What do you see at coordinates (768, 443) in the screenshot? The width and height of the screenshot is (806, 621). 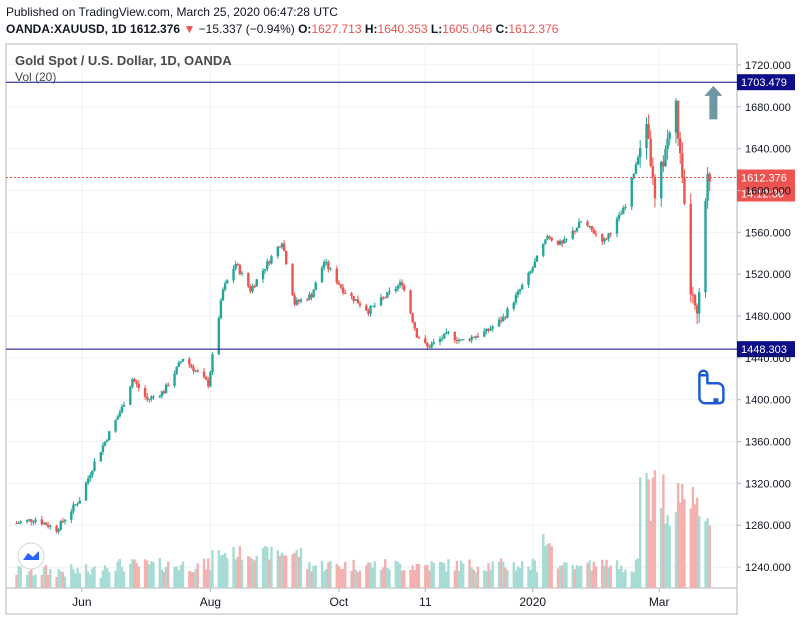 I see `y-tick-label: 1360.000` at bounding box center [768, 443].